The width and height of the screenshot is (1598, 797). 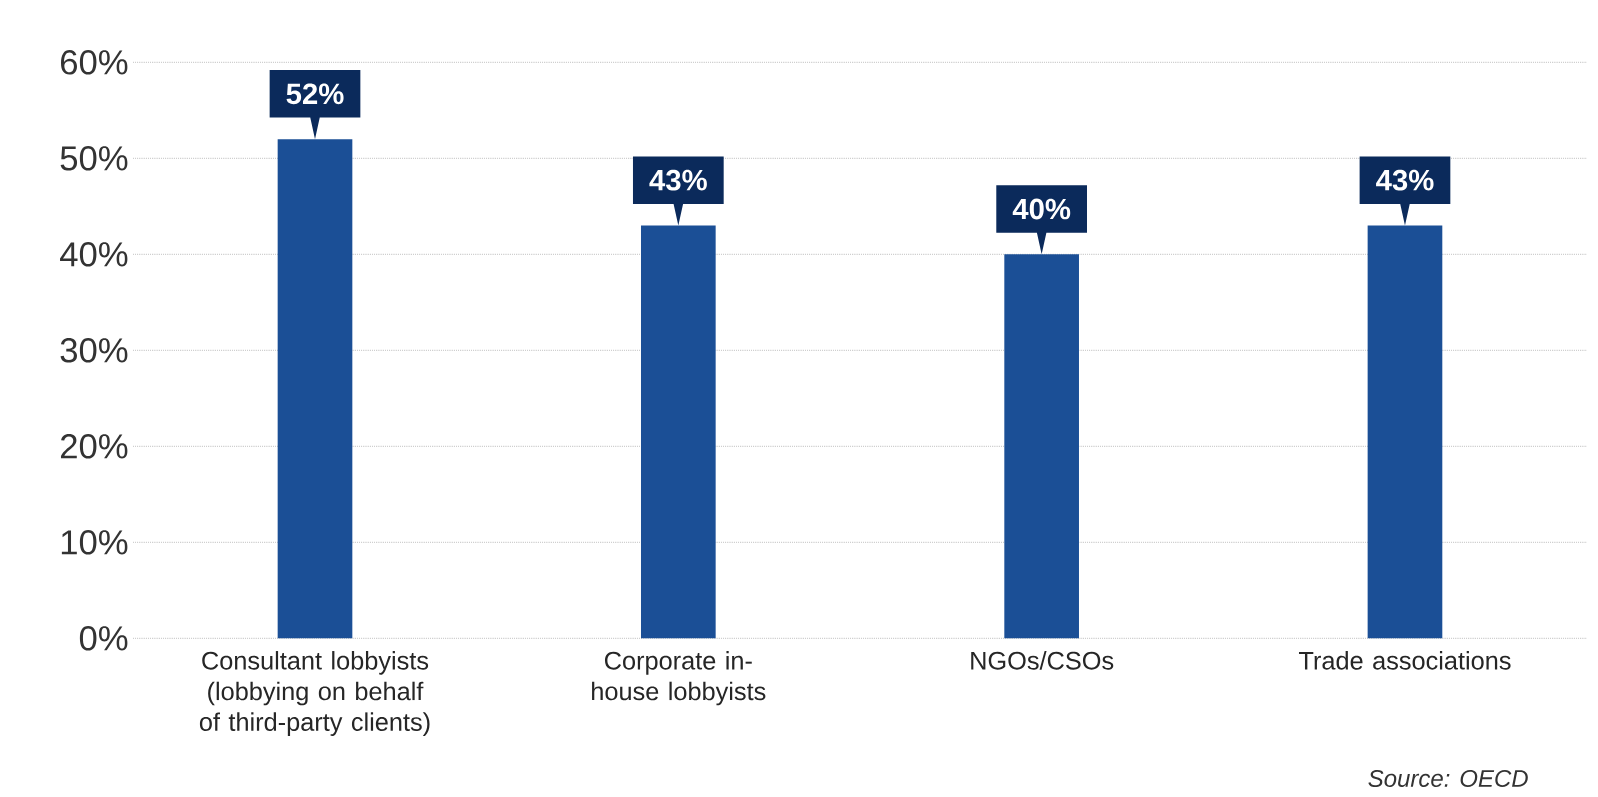 I want to click on source-note: Source: OECD, so click(x=1448, y=778).